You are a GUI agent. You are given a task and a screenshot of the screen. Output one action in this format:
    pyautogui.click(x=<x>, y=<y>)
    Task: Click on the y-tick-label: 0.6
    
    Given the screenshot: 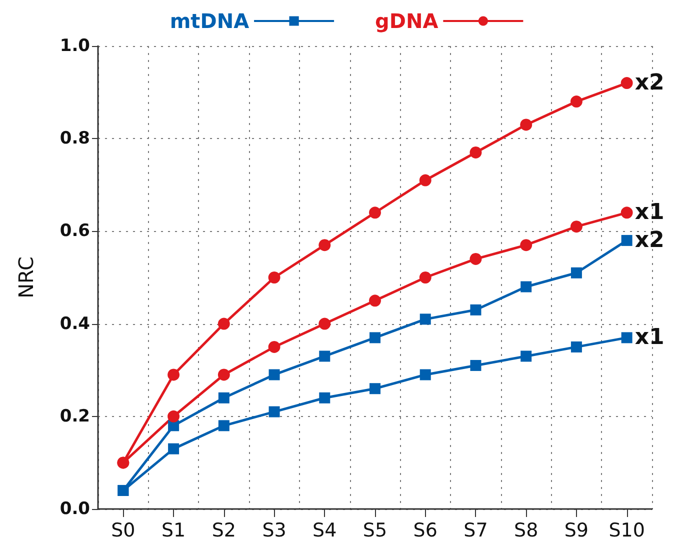 What is the action you would take?
    pyautogui.click(x=75, y=231)
    